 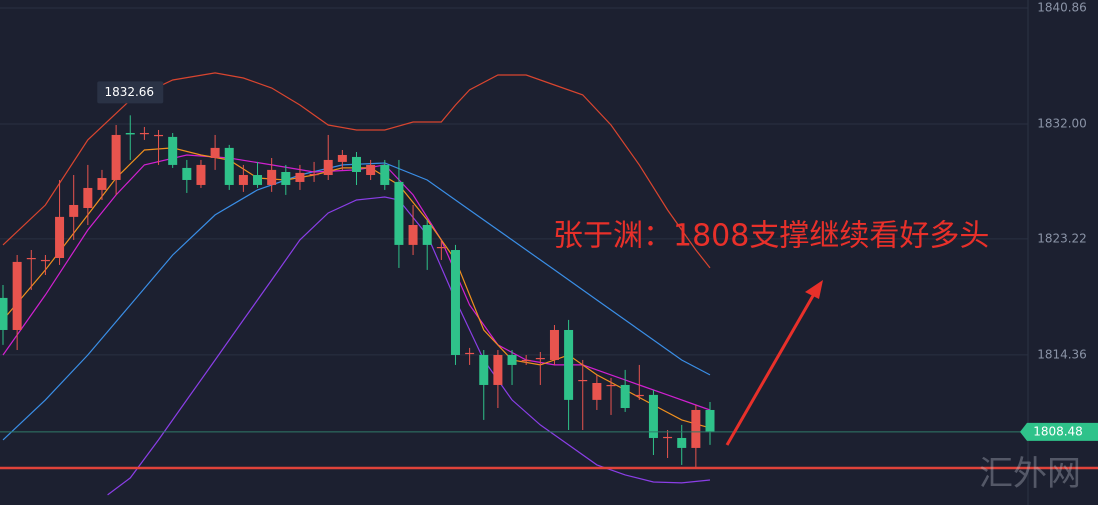 I want to click on y-tick-label: 1823.22, so click(x=1062, y=238).